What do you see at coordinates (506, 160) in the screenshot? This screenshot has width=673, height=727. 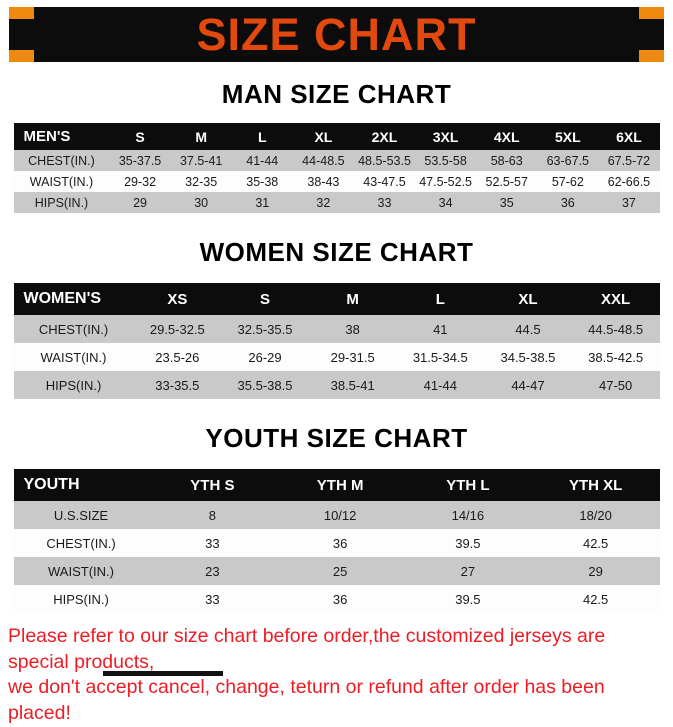 I see `measurement-value-cell: 58-63` at bounding box center [506, 160].